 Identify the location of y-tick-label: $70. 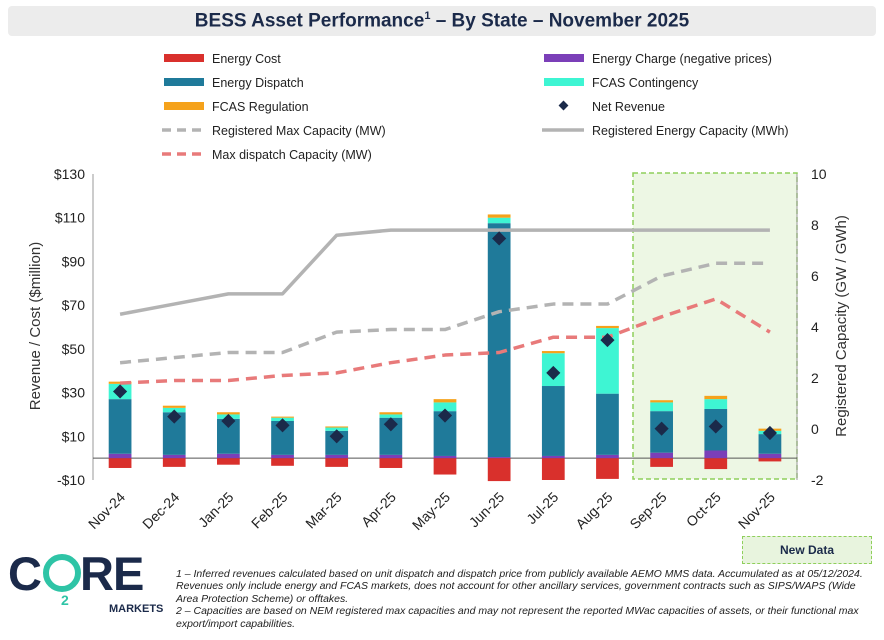
(74, 305).